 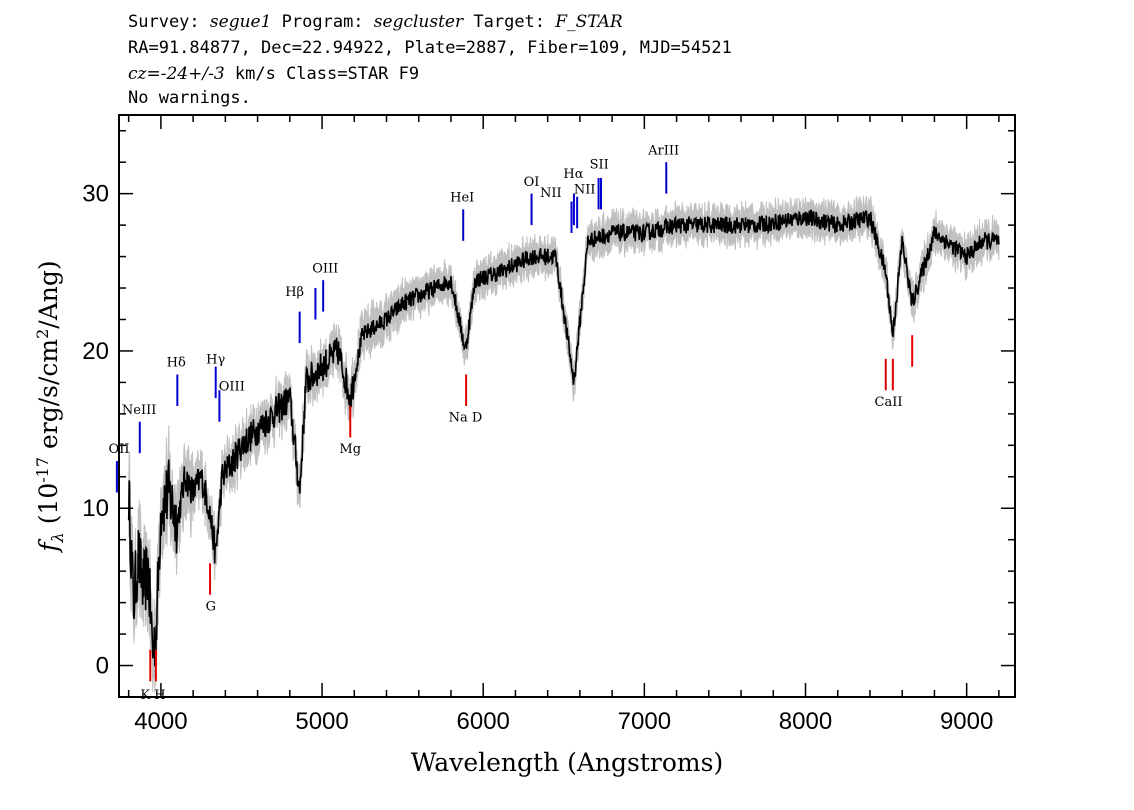 I want to click on program-value: segcluster, so click(x=418, y=22).